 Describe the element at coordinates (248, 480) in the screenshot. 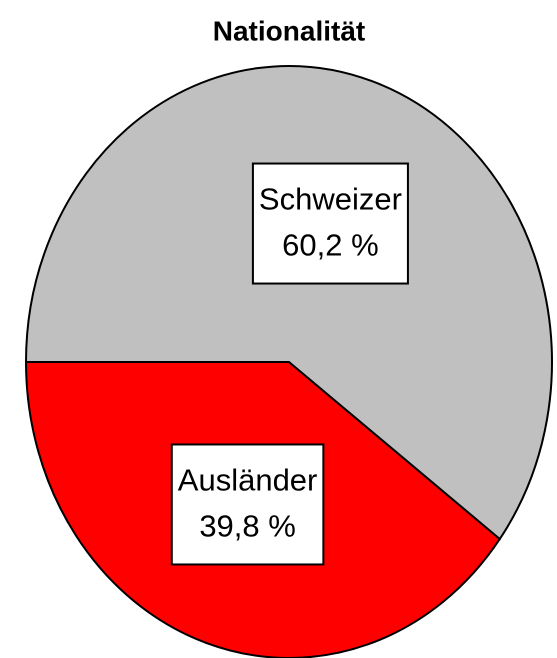

I see `category-label: Ausländer` at that location.